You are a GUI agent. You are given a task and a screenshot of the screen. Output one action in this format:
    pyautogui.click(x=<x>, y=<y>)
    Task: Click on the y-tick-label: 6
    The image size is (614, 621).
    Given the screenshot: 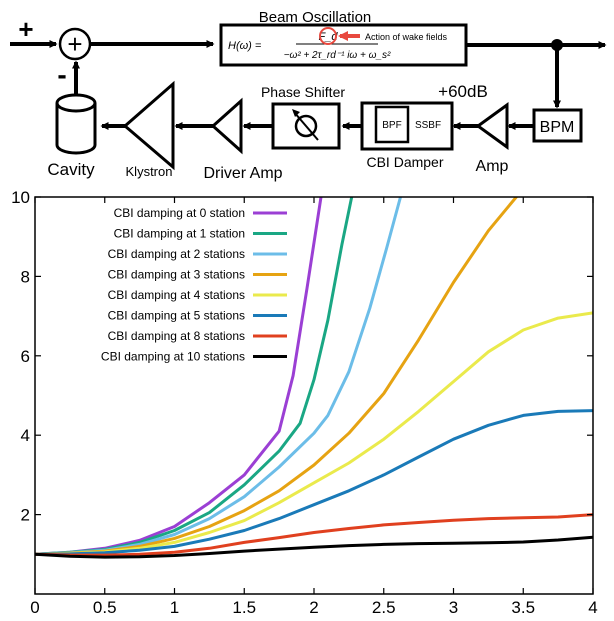 What is the action you would take?
    pyautogui.click(x=25, y=356)
    